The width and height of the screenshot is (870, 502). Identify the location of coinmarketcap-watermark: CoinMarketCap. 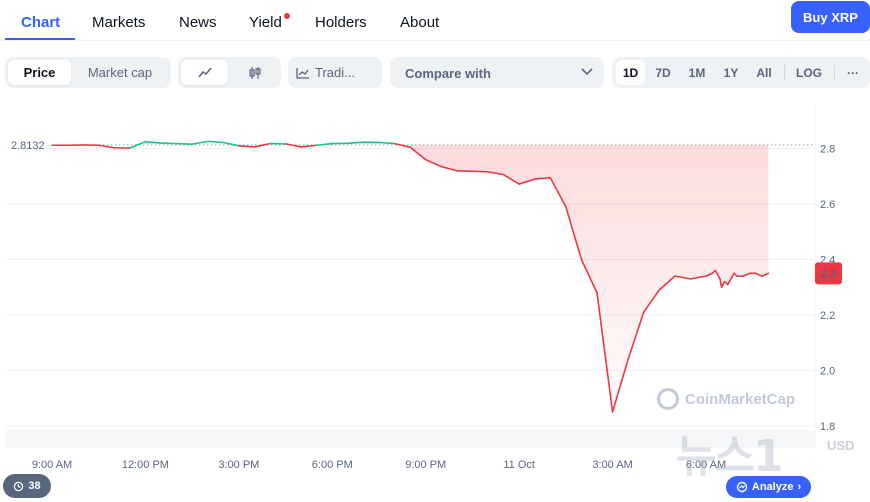
(726, 399).